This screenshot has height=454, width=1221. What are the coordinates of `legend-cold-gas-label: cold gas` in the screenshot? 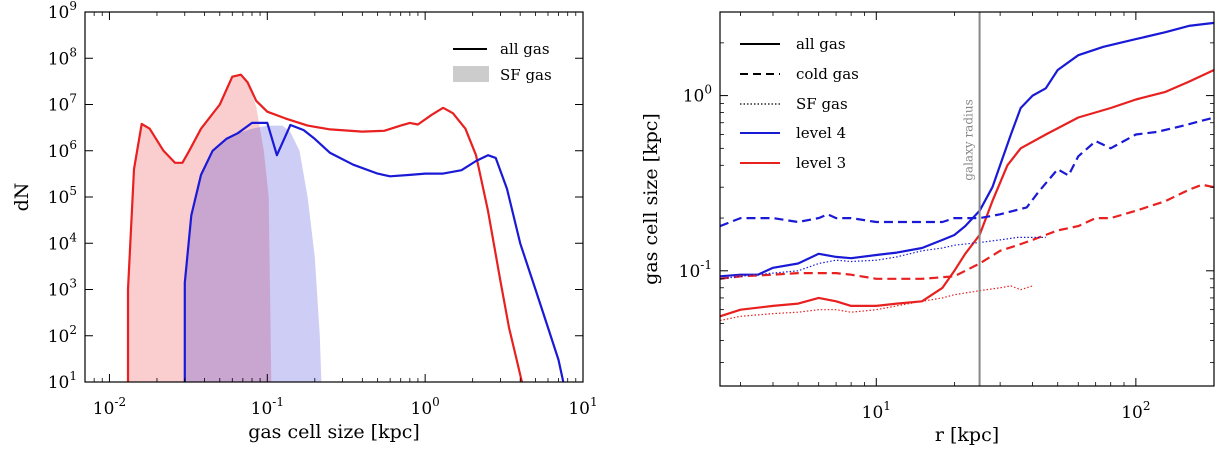 It's located at (827, 74).